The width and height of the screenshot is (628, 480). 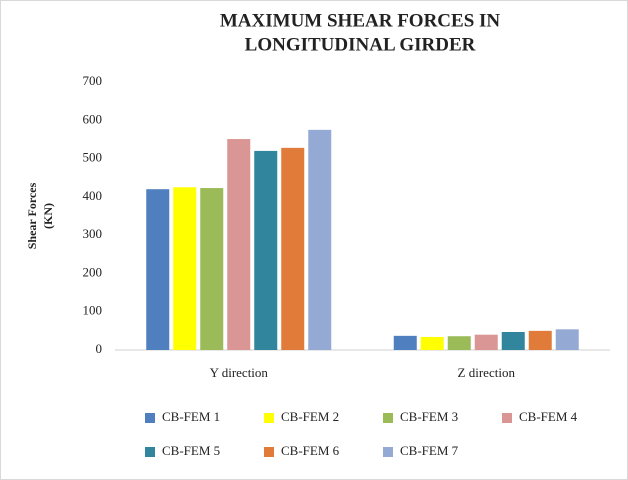 What do you see at coordinates (93, 118) in the screenshot?
I see `y-tick-label: 600` at bounding box center [93, 118].